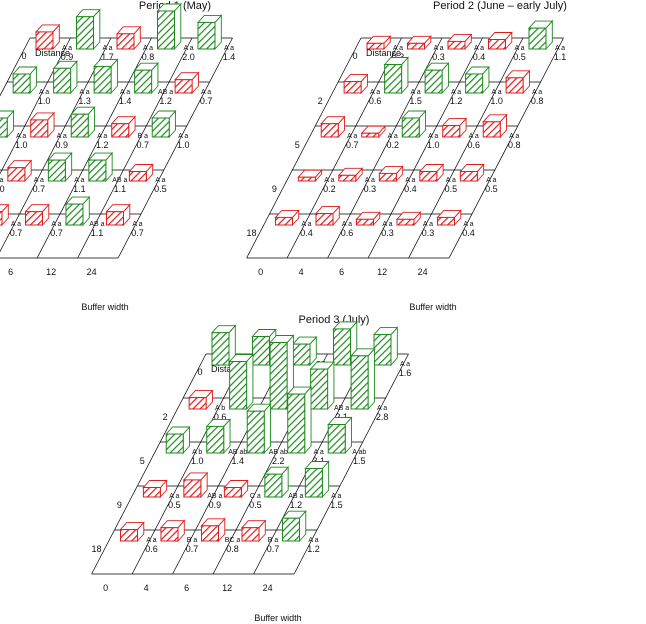 This screenshot has height=624, width=646. What do you see at coordinates (267, 429) in the screenshot?
I see `bar-side-face` at bounding box center [267, 429].